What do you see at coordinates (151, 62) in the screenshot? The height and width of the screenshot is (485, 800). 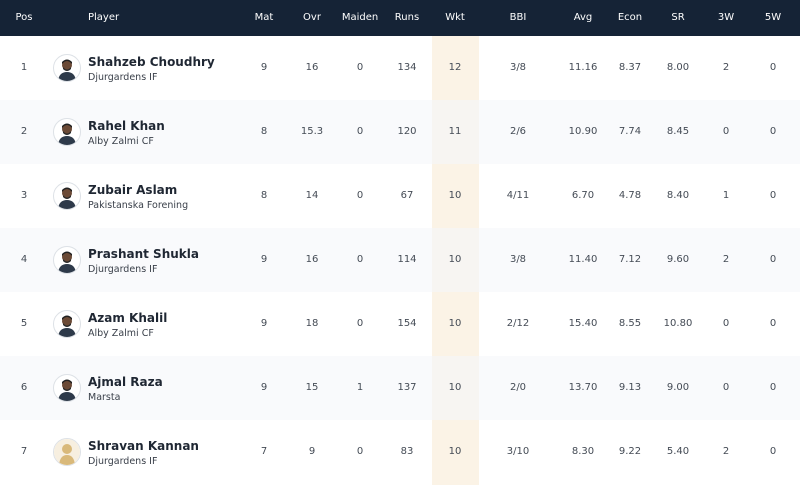 I see `player-name-link: Shahzeb Choudhry` at bounding box center [151, 62].